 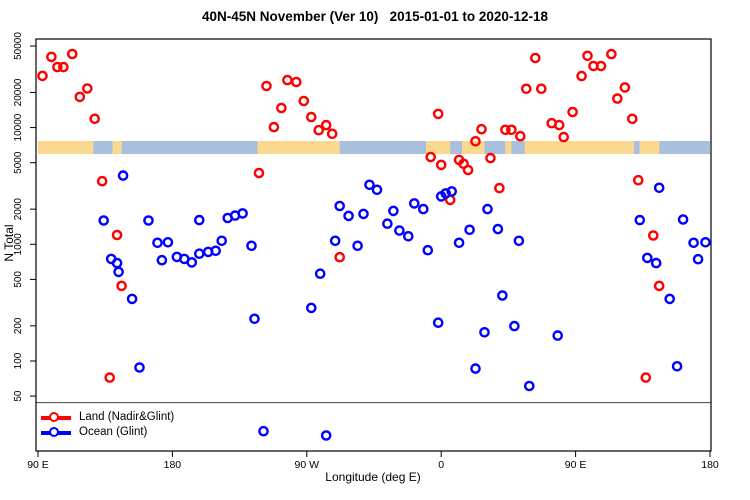 What do you see at coordinates (18, 162) in the screenshot?
I see `y-tick-label: 5000` at bounding box center [18, 162].